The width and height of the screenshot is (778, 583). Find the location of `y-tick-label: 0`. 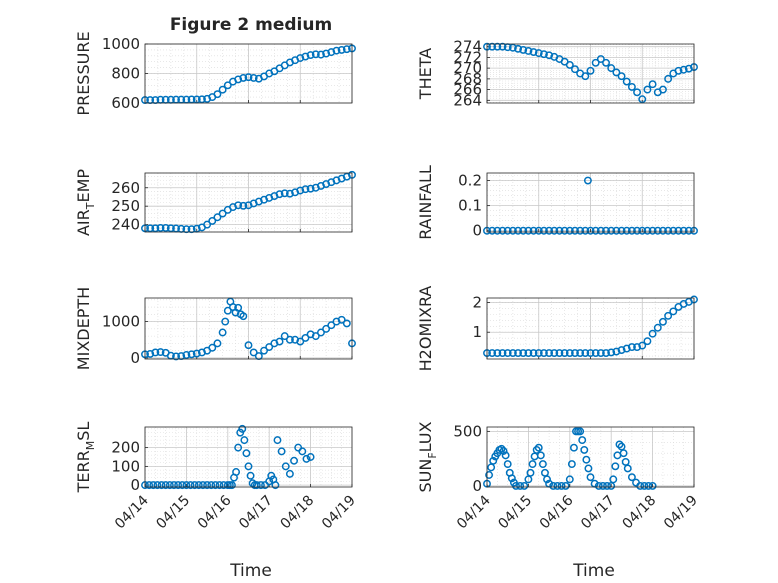

y-tick-label: 0 is located at coordinates (477, 231).